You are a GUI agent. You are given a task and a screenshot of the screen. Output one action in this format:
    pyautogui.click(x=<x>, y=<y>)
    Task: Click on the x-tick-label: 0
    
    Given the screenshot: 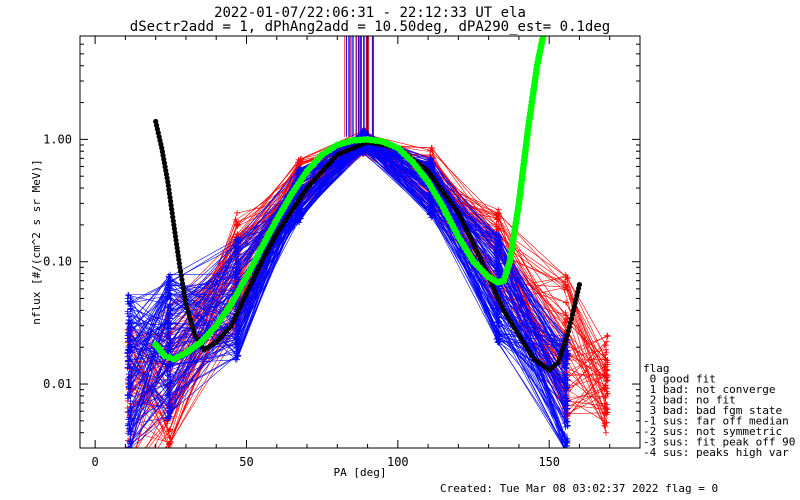 What is the action you would take?
    pyautogui.click(x=95, y=462)
    